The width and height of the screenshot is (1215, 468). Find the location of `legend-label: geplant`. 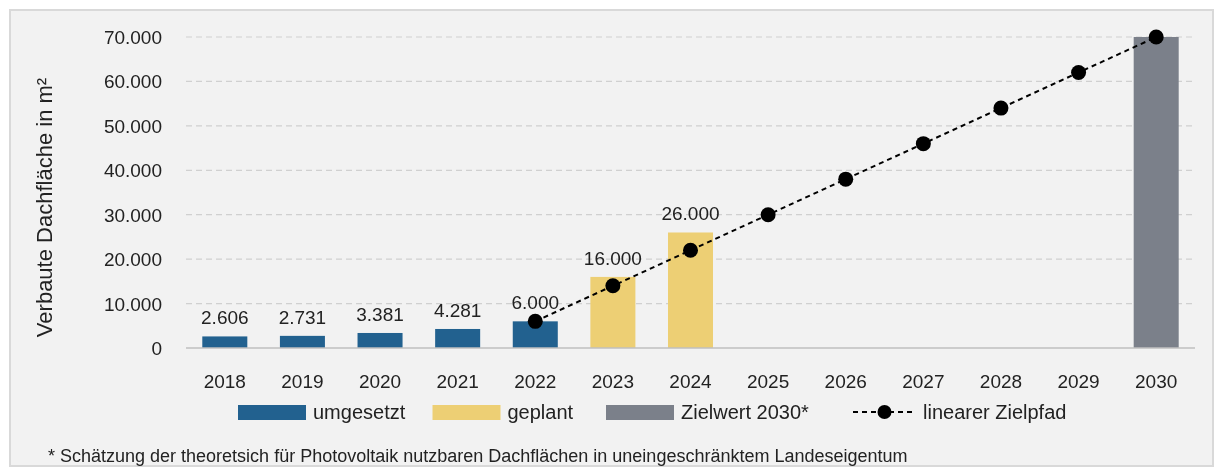

legend-label: geplant is located at coordinates (540, 412).